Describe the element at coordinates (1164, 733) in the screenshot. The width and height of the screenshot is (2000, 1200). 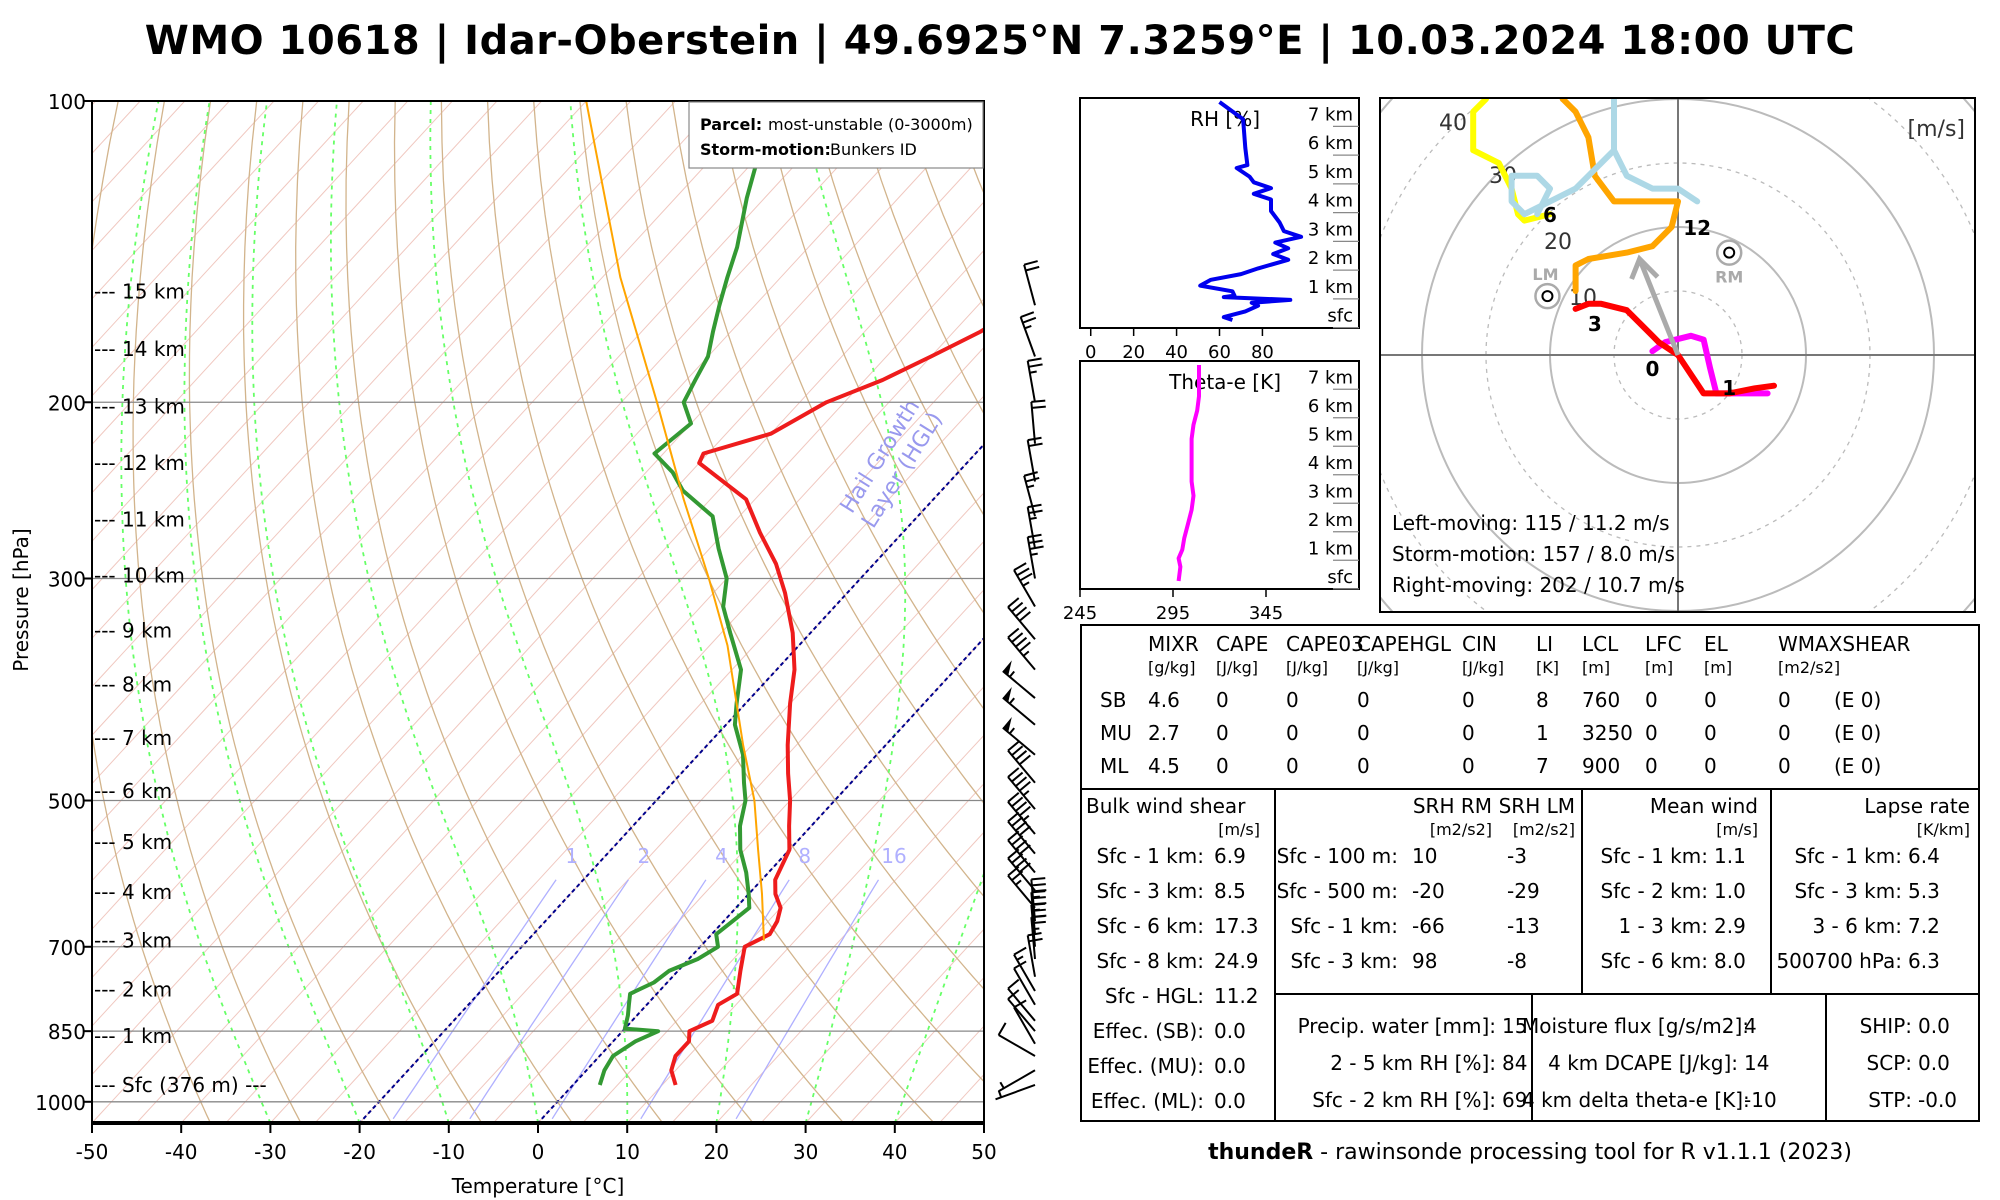
I see `table-cell: 2.7` at that location.